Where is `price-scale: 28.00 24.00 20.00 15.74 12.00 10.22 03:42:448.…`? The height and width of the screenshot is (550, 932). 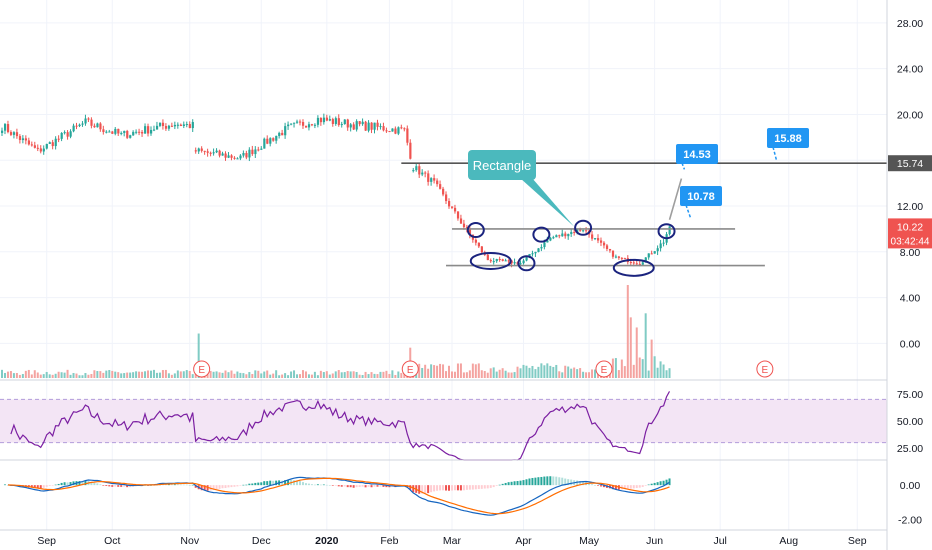
price-scale: 28.00 24.00 20.00 15.74 12.00 10.22 03:42:448.… is located at coordinates (909, 275).